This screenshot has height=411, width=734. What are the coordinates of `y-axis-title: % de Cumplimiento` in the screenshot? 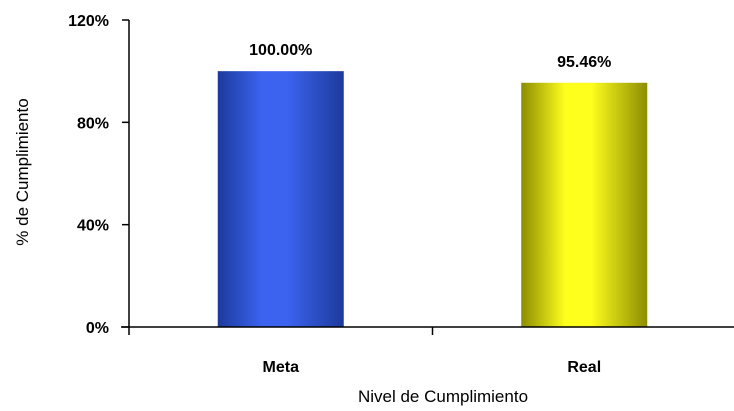 It's located at (22, 171).